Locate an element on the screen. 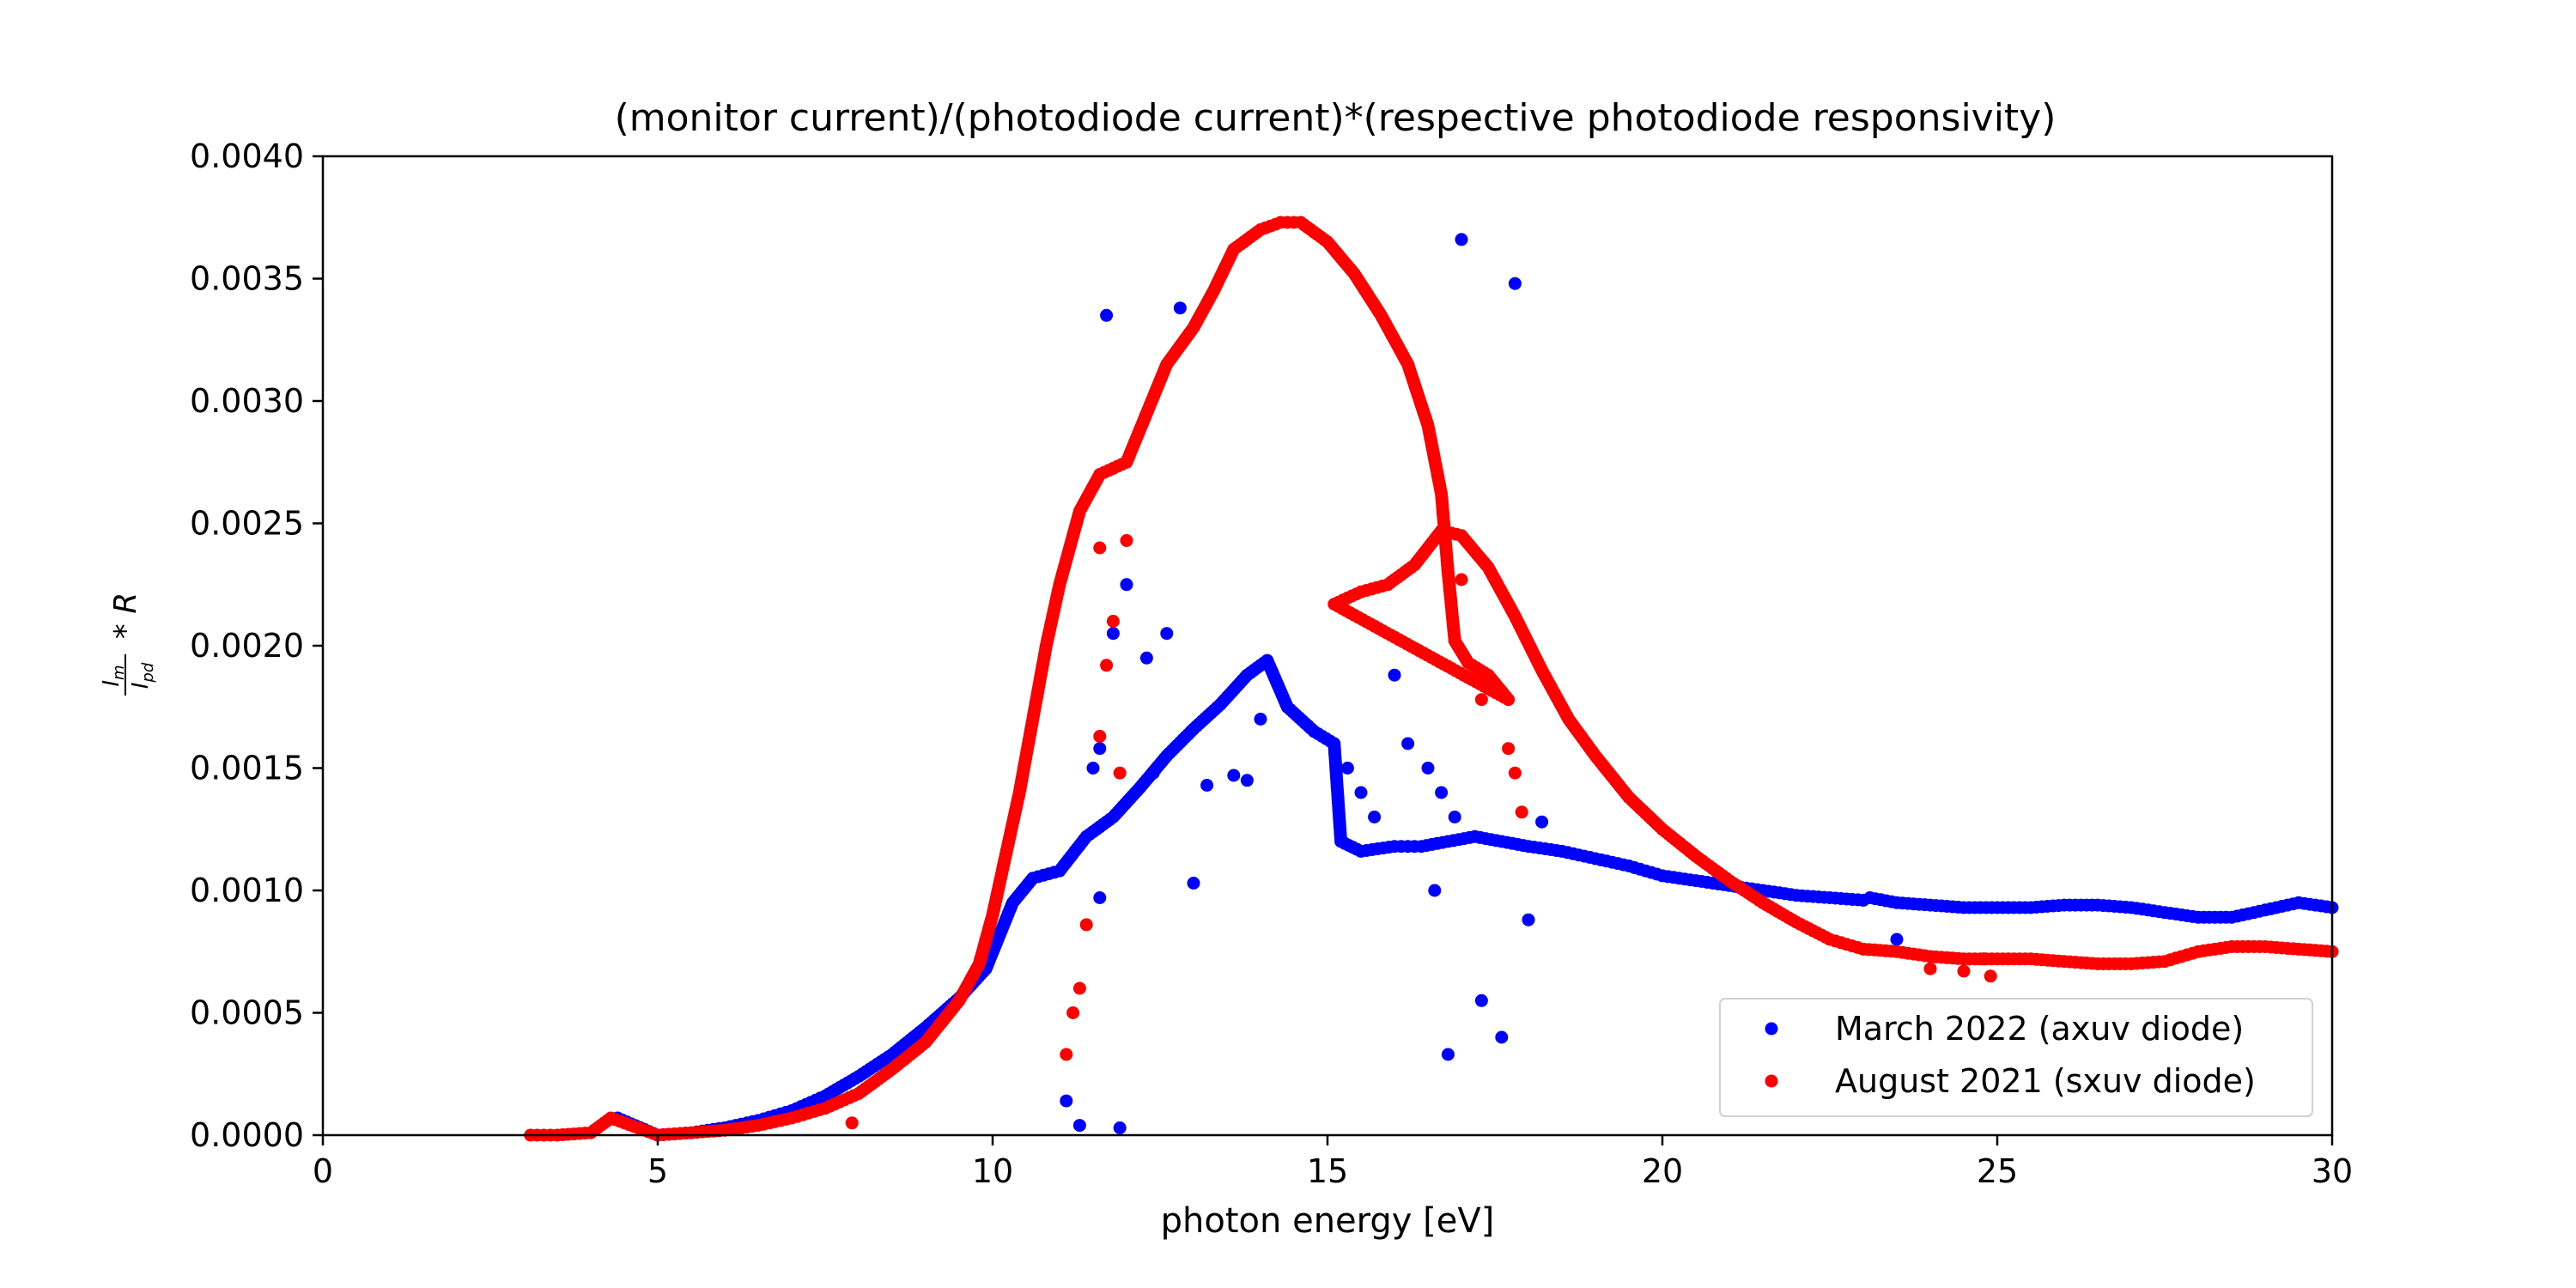  x-axis-title: photon energy [eV] is located at coordinates (1328, 1221).